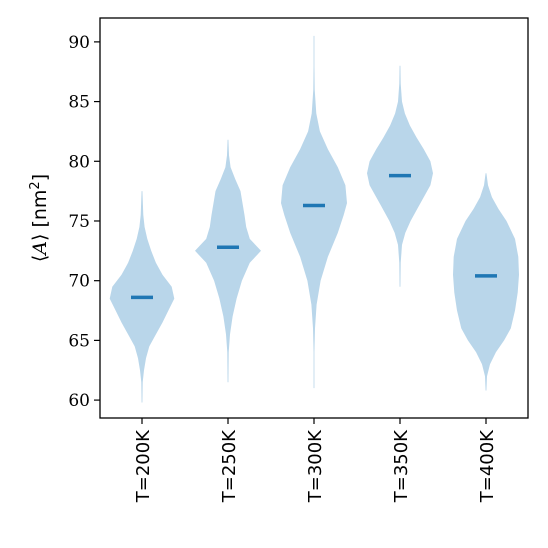  Describe the element at coordinates (40, 258) in the screenshot. I see `y-axis-label-open-bracket: ⟨` at that location.